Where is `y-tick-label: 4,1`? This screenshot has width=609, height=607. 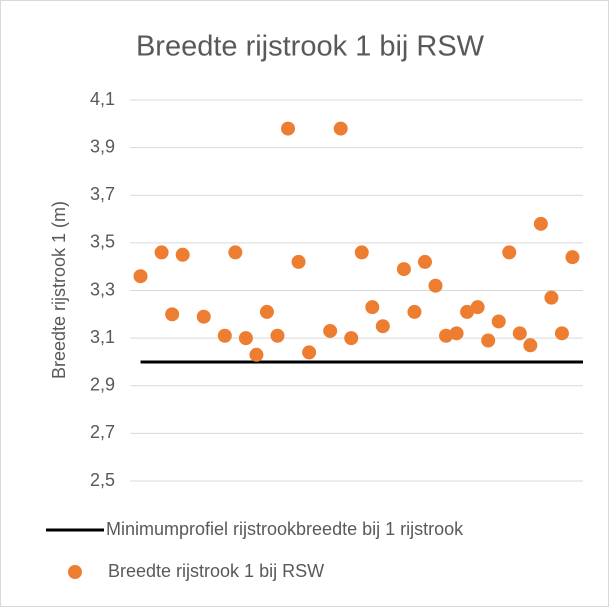 y-tick-label: 4,1 is located at coordinates (102, 99).